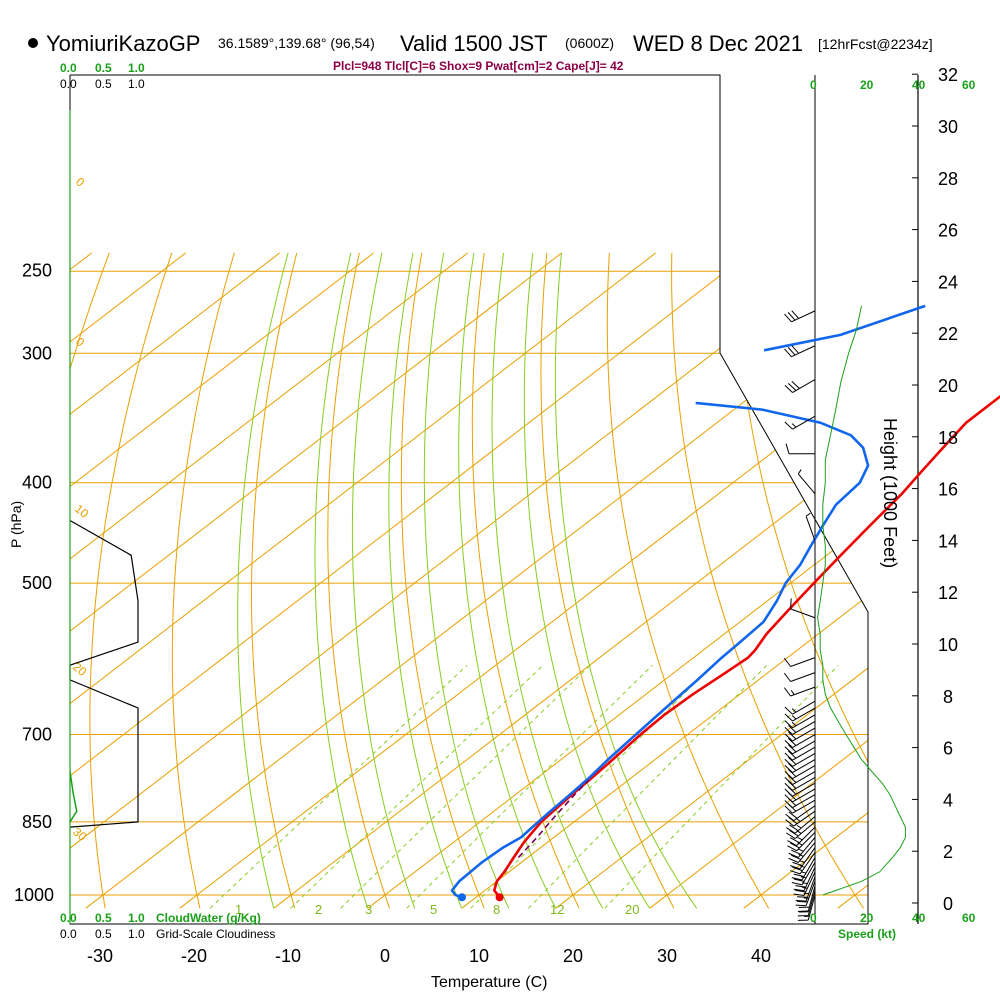 The width and height of the screenshot is (1000, 1000). What do you see at coordinates (16, 524) in the screenshot?
I see `pressure-axis-title: P (hPa)` at bounding box center [16, 524].